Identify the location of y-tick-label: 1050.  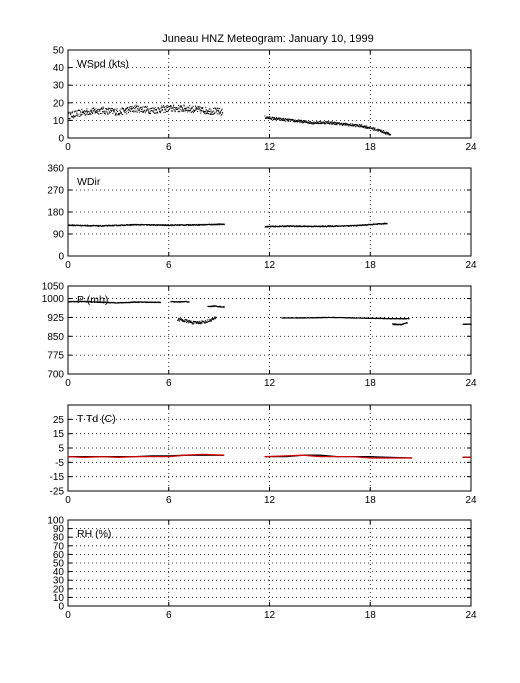
(53, 287).